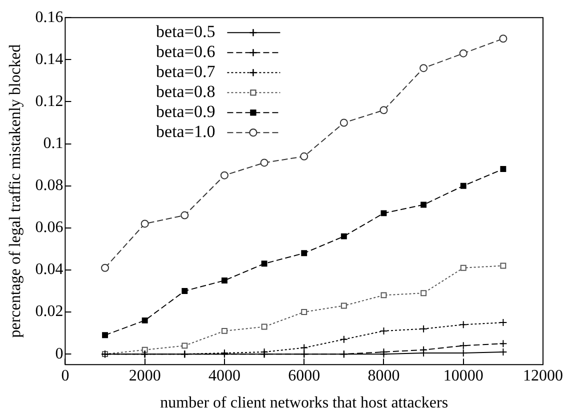  I want to click on y-tick-label: 0.16, so click(49, 17).